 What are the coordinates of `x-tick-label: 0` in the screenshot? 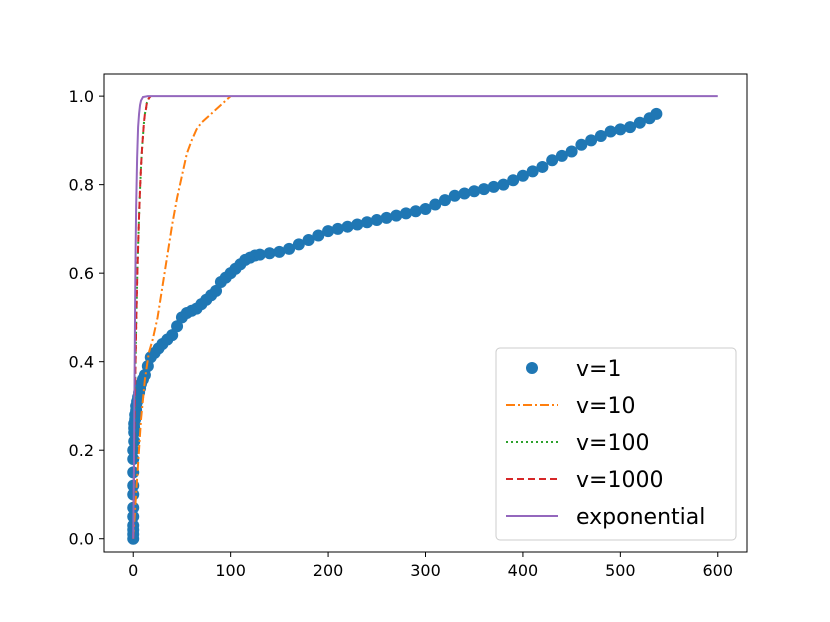 It's located at (133, 570).